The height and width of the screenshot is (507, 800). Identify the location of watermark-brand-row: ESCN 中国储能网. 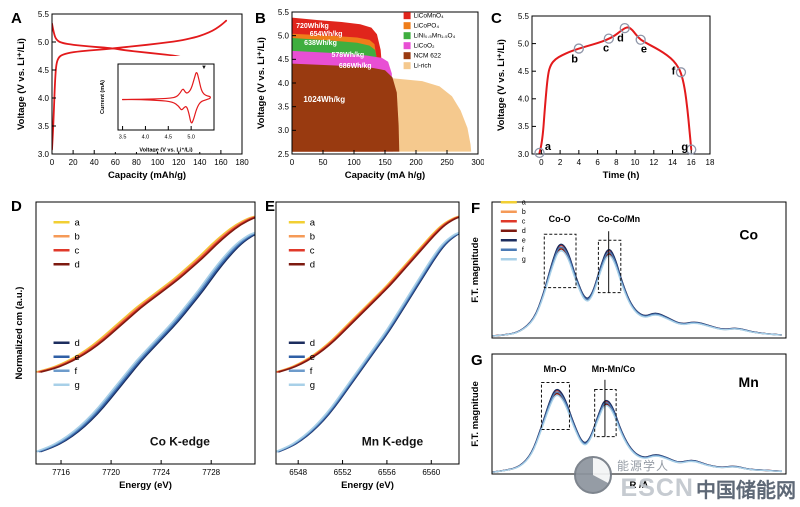
(708, 488).